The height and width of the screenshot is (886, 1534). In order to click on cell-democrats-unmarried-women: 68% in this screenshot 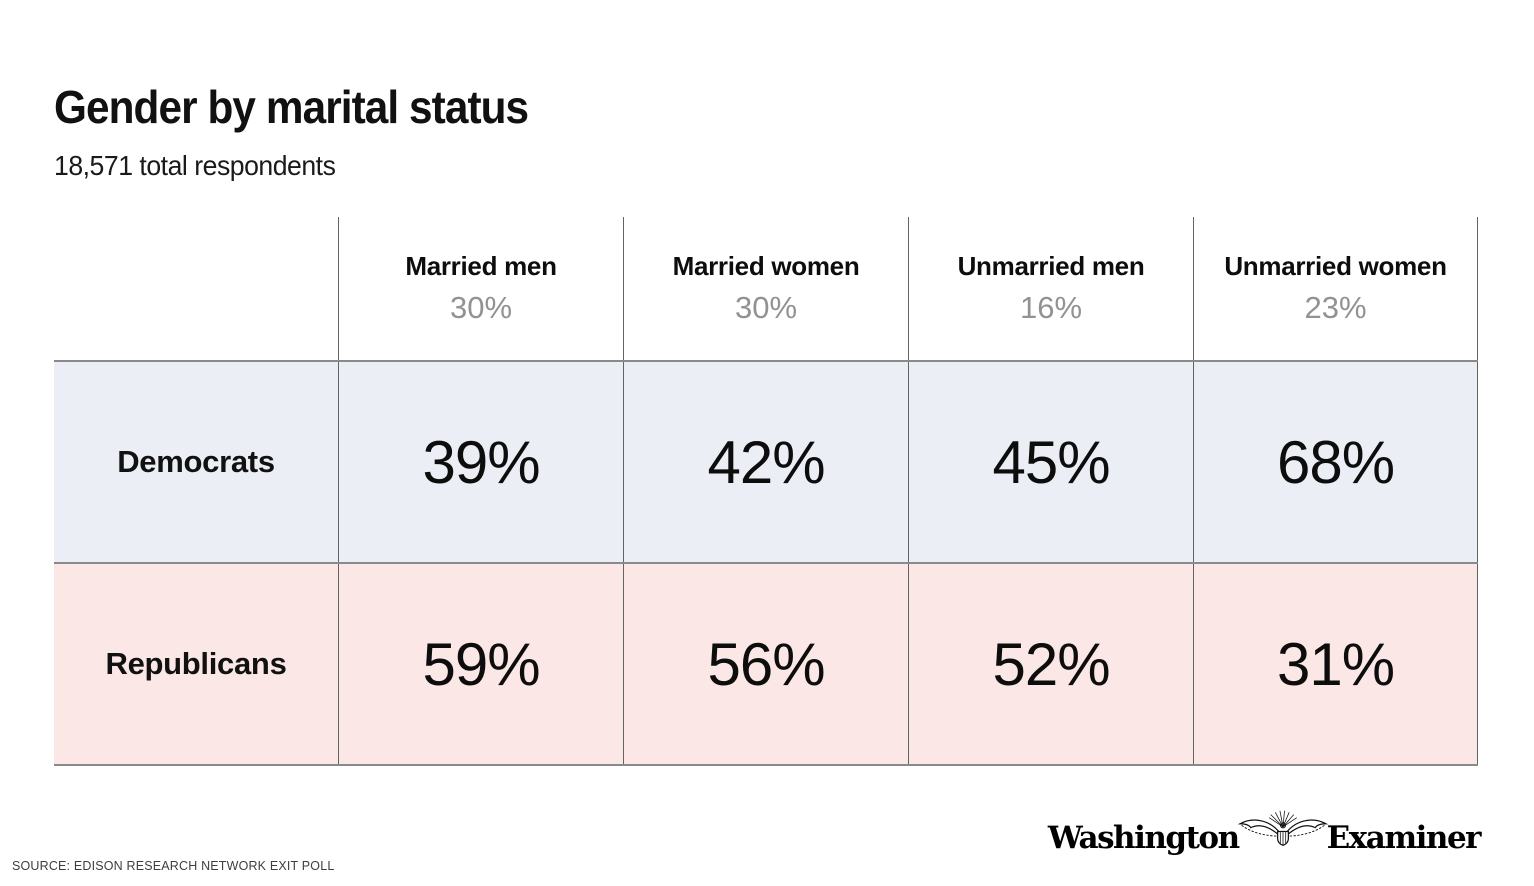, I will do `click(1335, 462)`.